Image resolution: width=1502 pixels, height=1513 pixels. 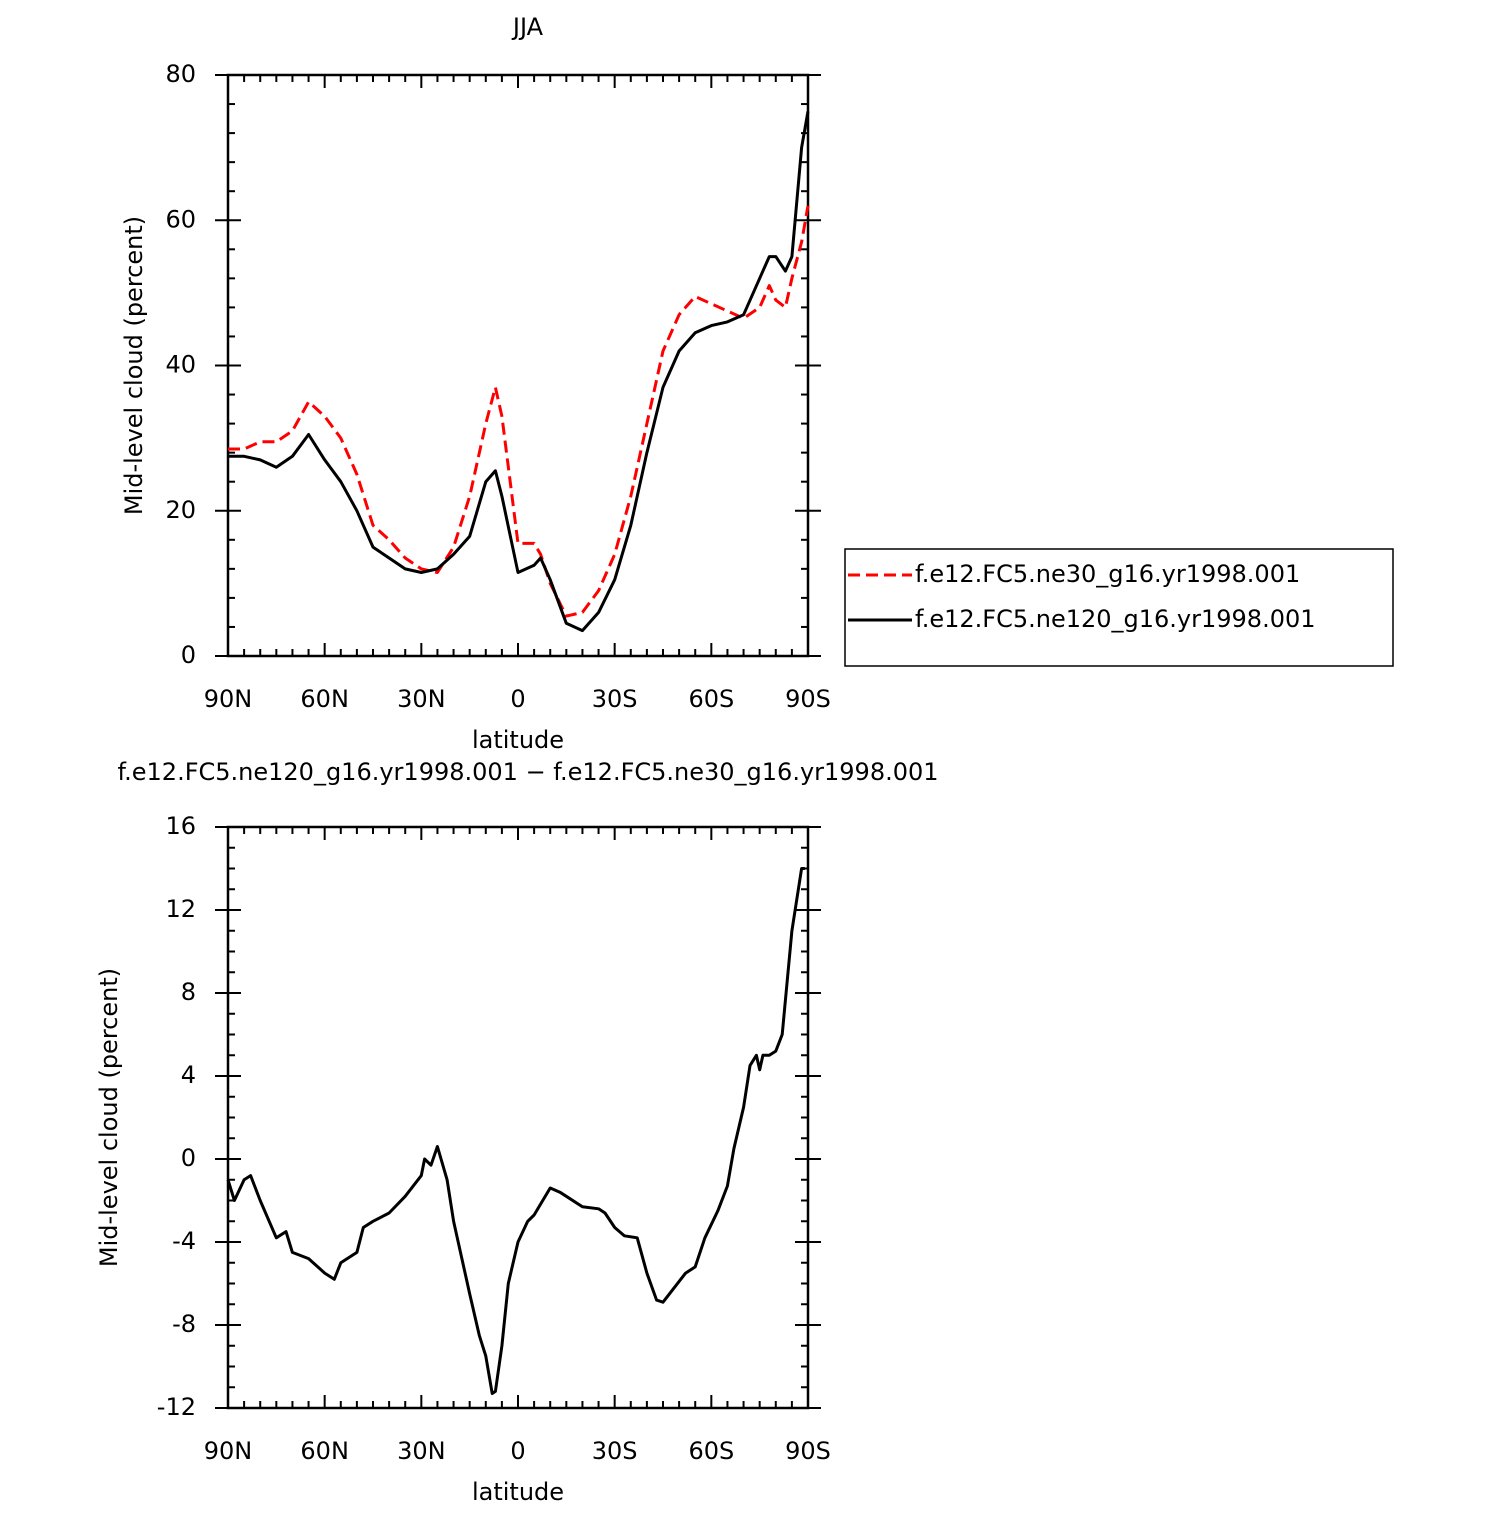 I want to click on y-tick-label: -8, so click(x=184, y=1324).